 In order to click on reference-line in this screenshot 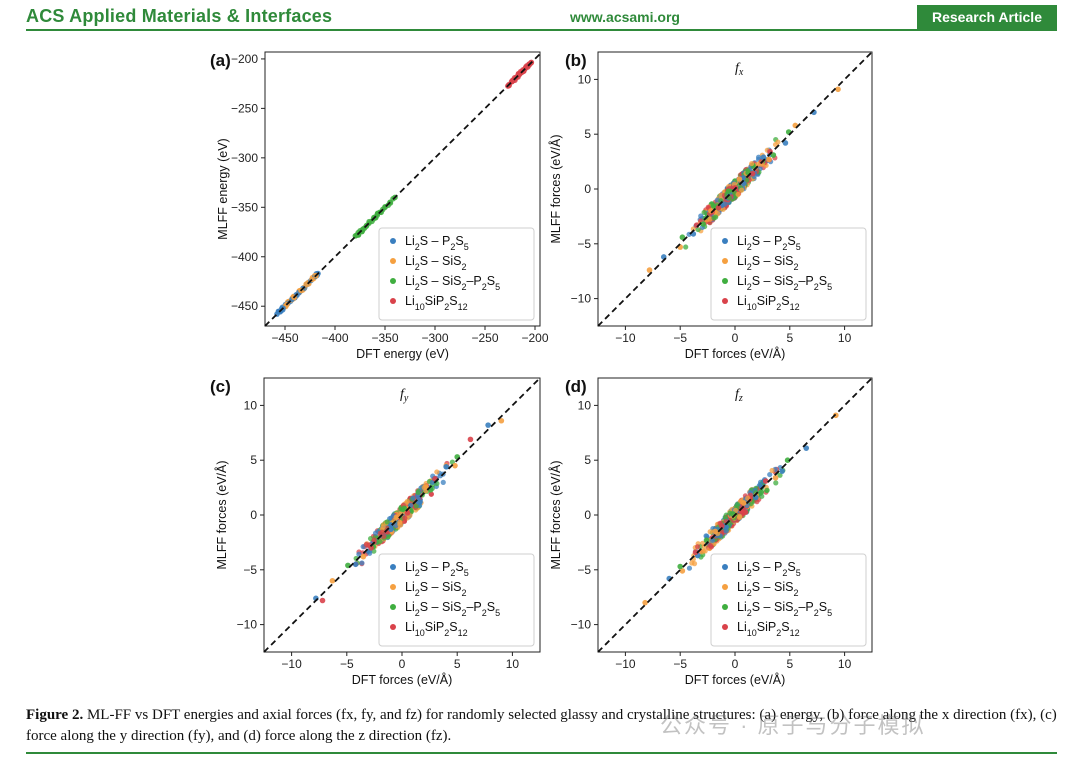, I will do `click(735, 515)`.